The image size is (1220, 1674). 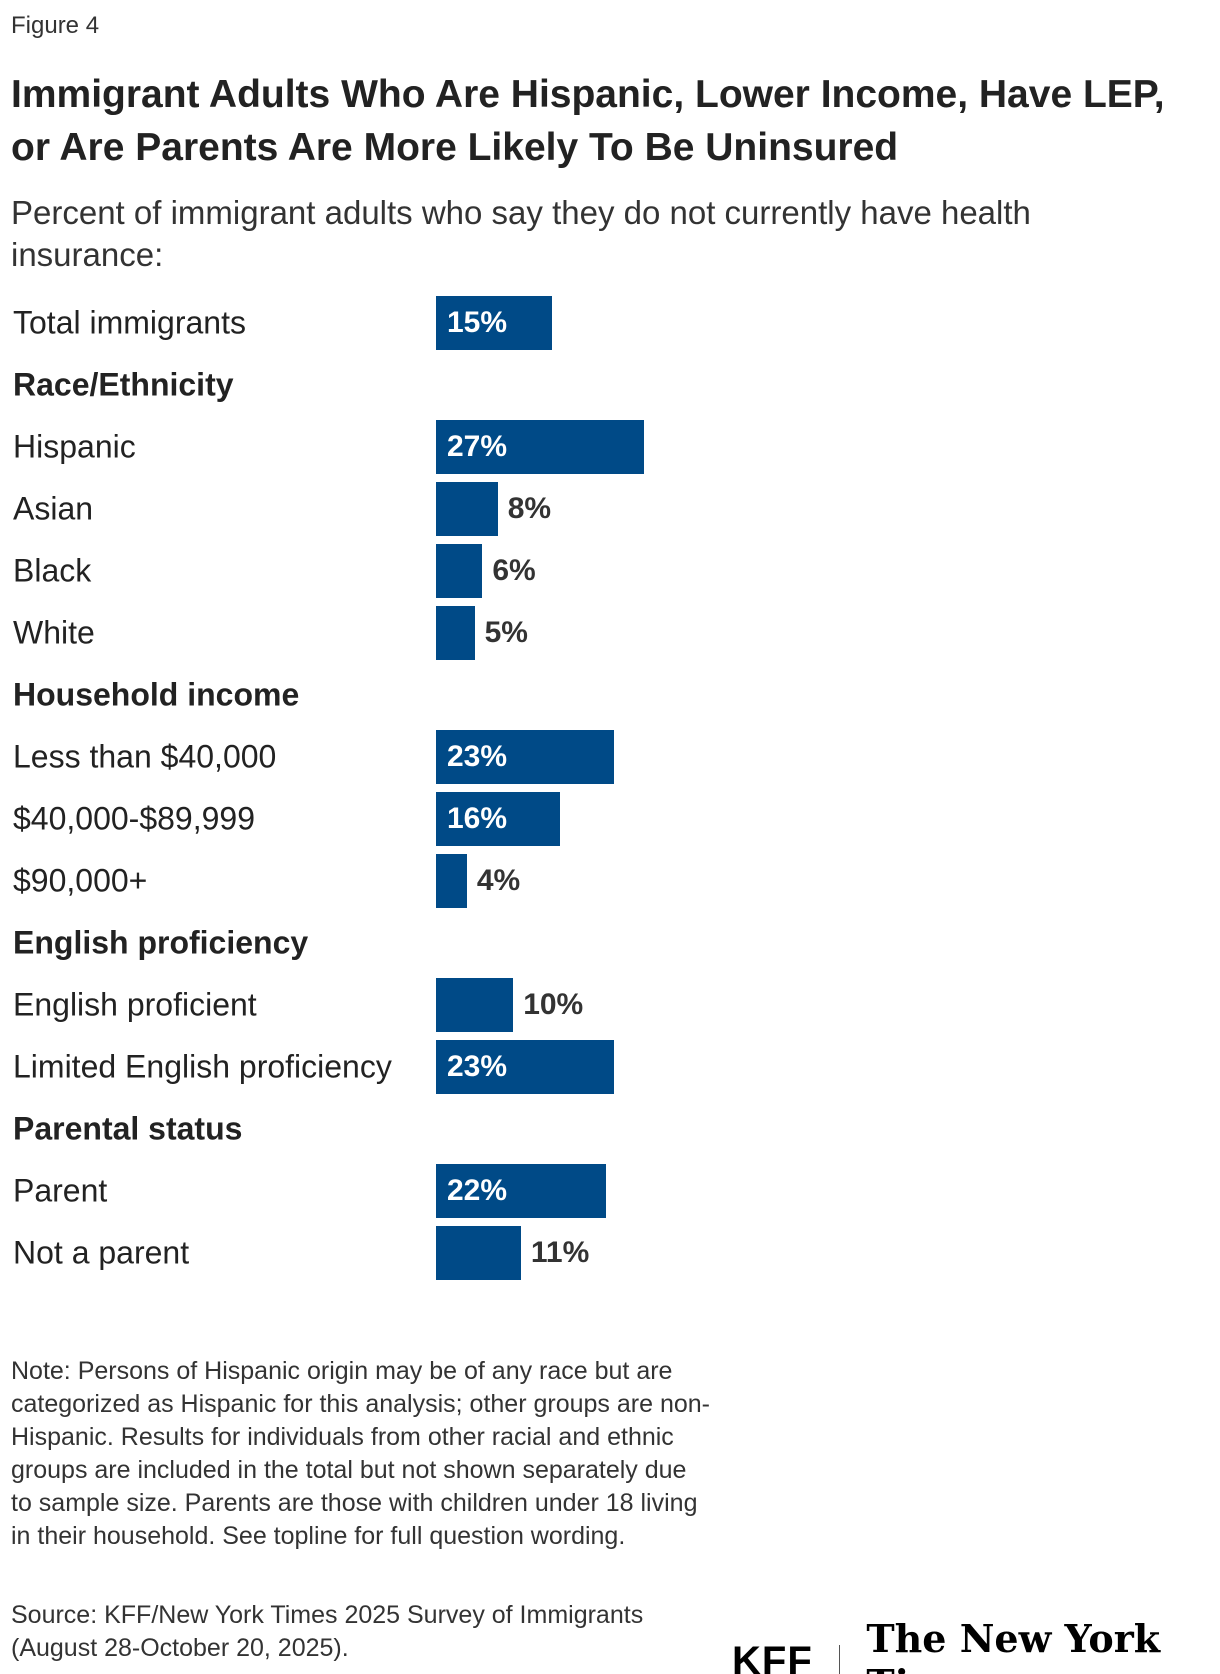 I want to click on category-label: Hispanic, so click(x=74, y=446).